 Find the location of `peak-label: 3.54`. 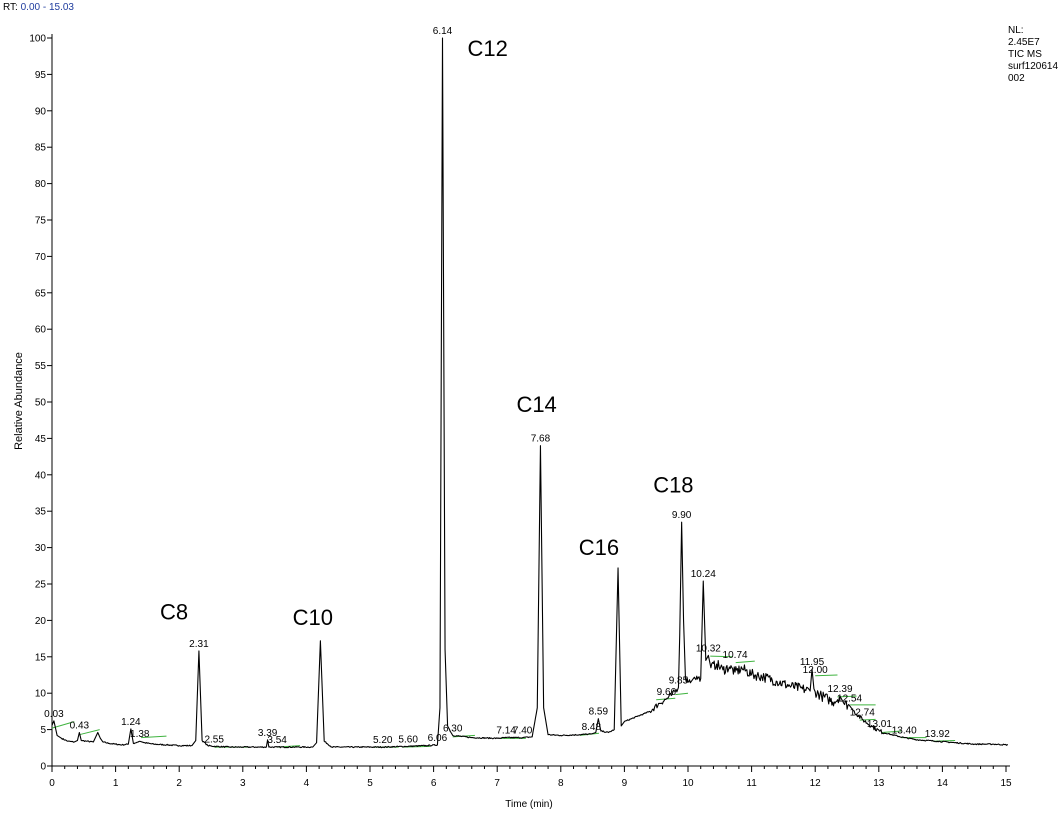

peak-label: 3.54 is located at coordinates (277, 740).